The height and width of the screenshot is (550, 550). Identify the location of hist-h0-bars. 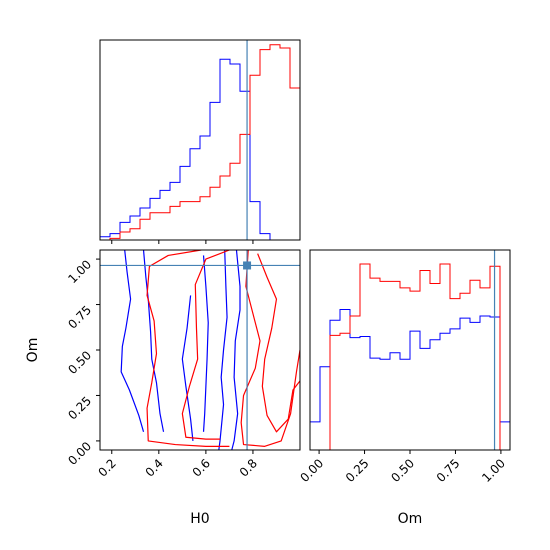
(200, 140).